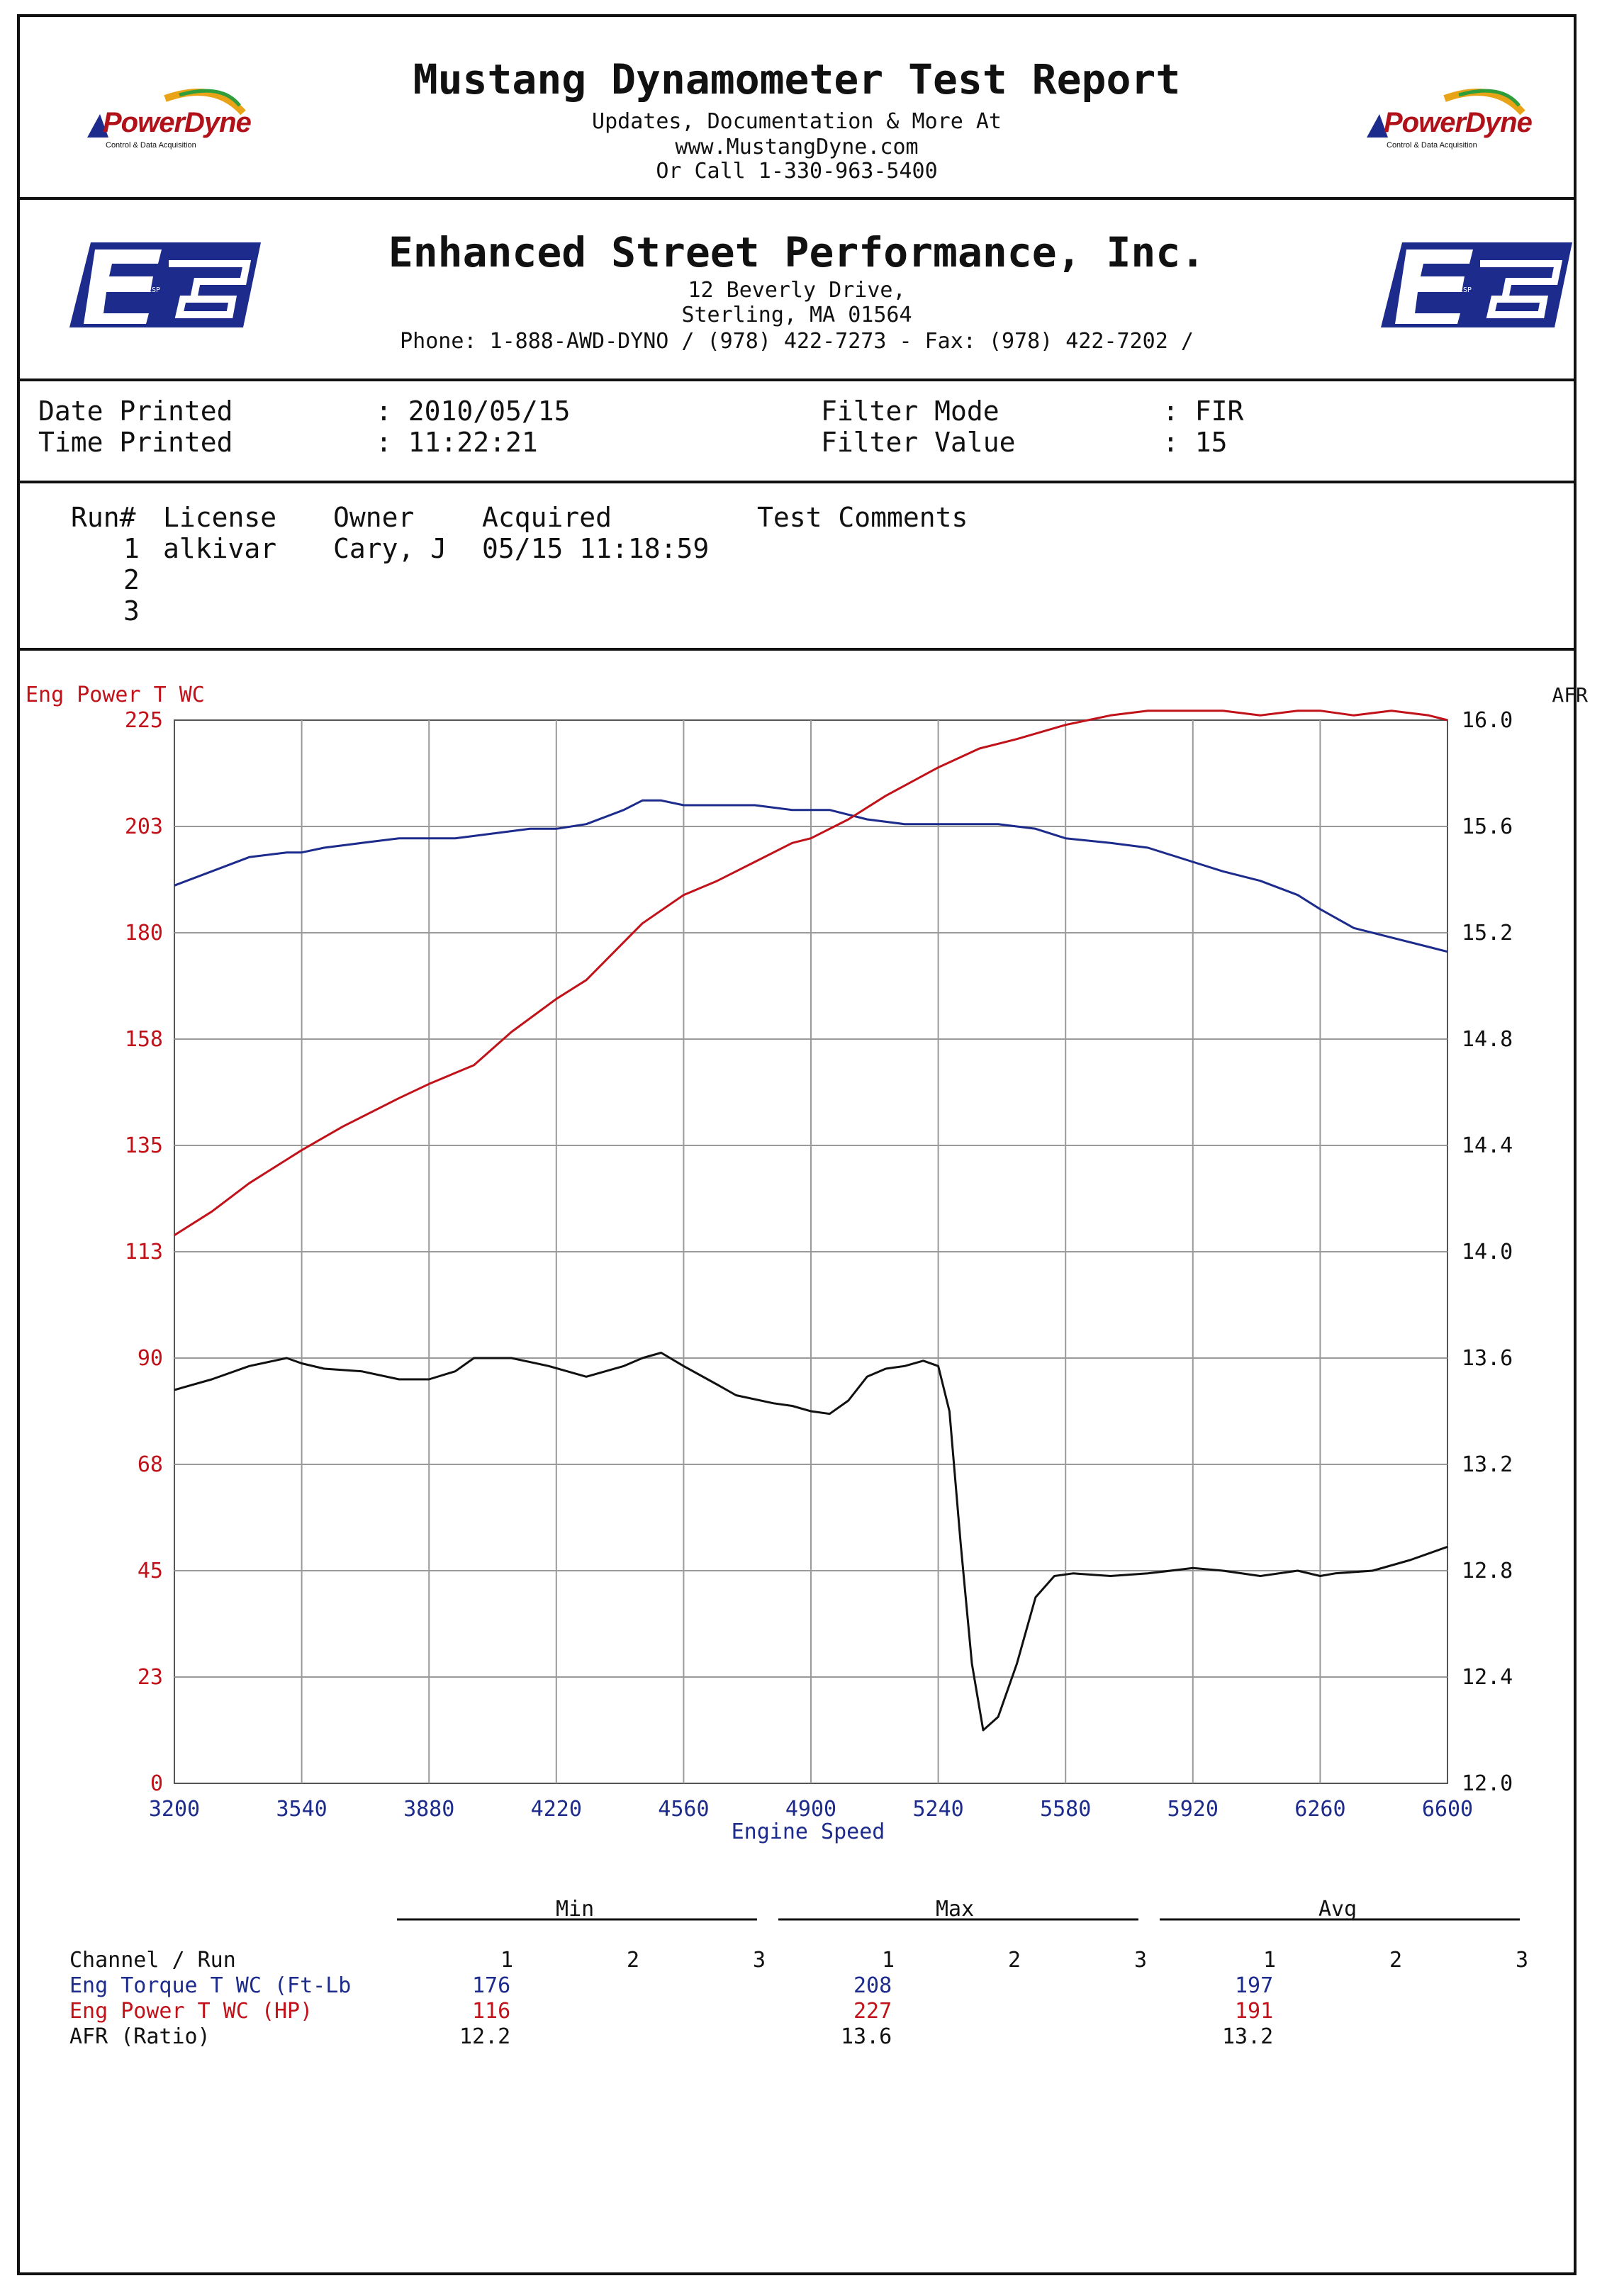  Describe the element at coordinates (1254, 2011) in the screenshot. I see `stats-power-avg: 191` at that location.